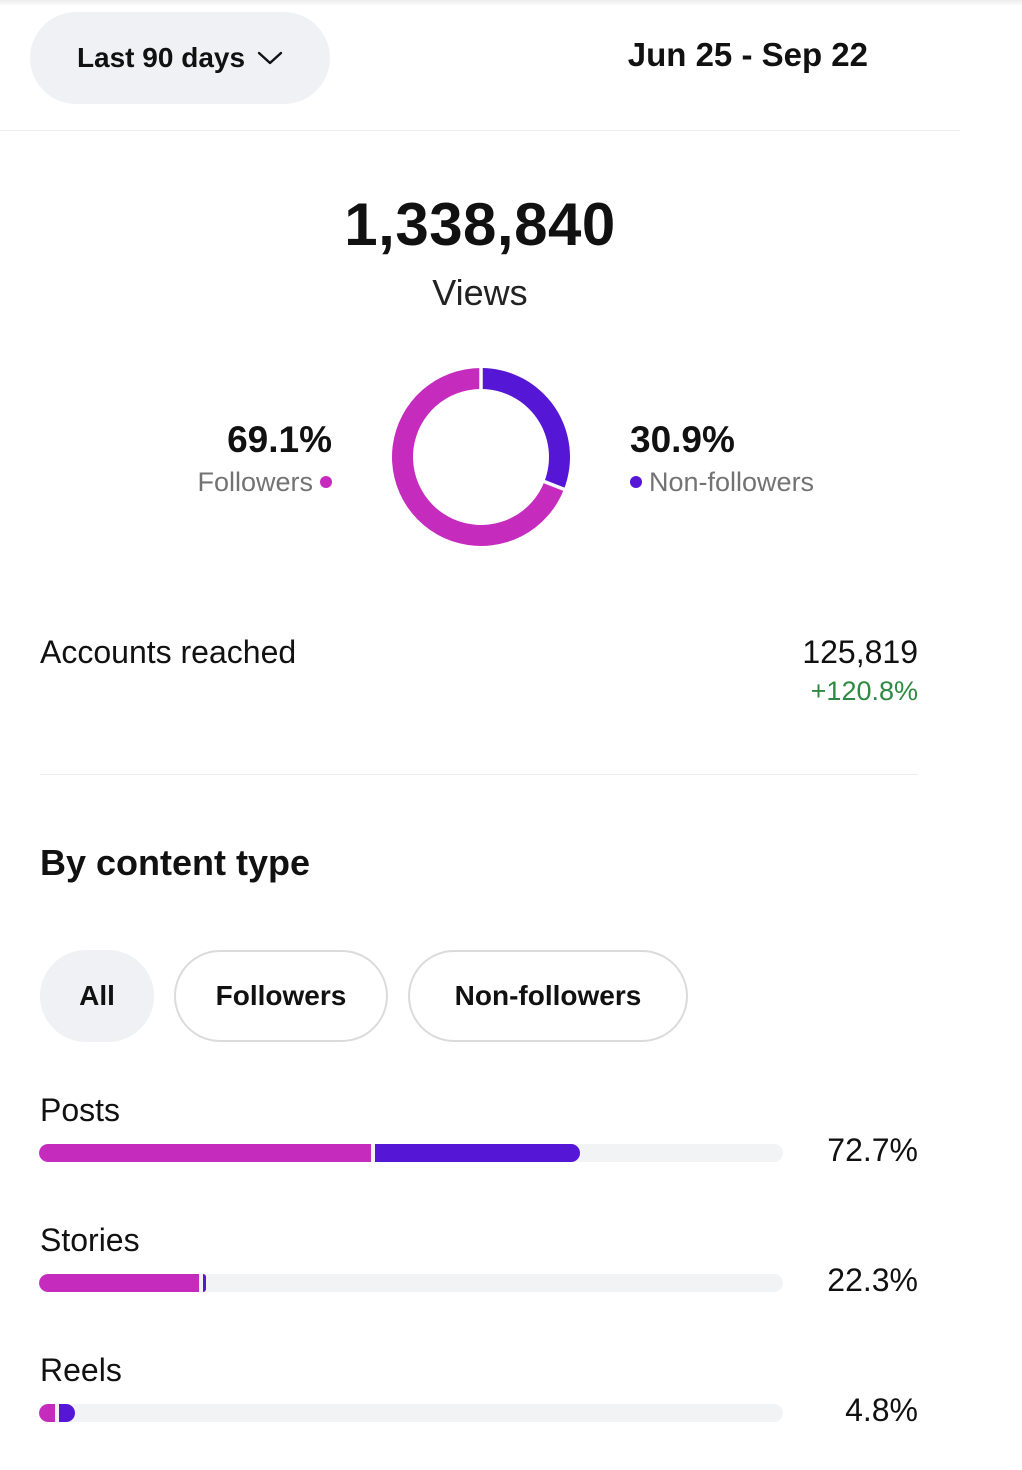  I want to click on content-type-label: Stories, so click(90, 1240).